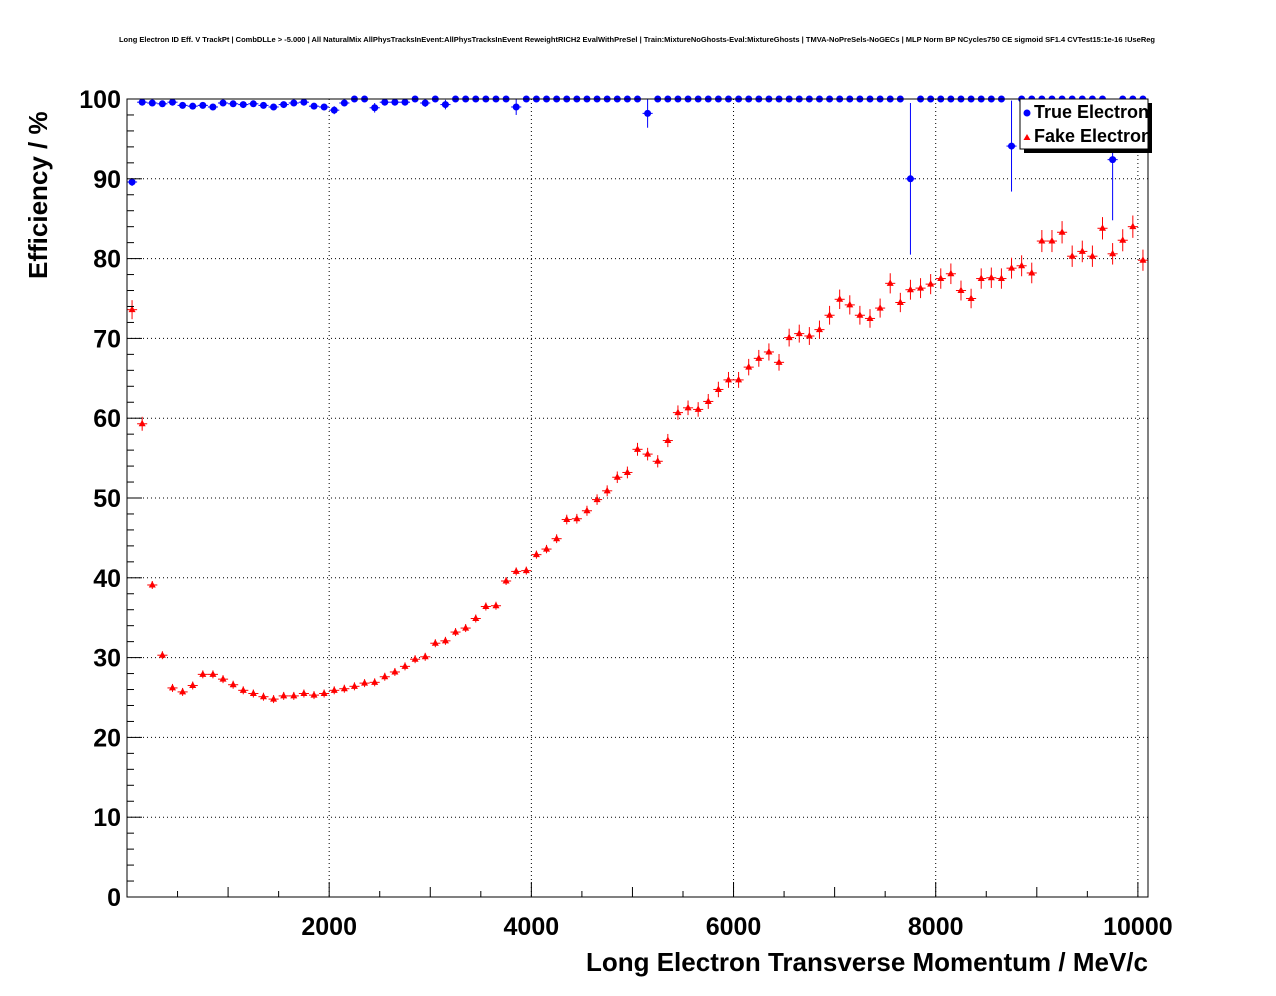 This screenshot has height=996, width=1276. Describe the element at coordinates (107, 659) in the screenshot. I see `y-tick-label: 30` at that location.